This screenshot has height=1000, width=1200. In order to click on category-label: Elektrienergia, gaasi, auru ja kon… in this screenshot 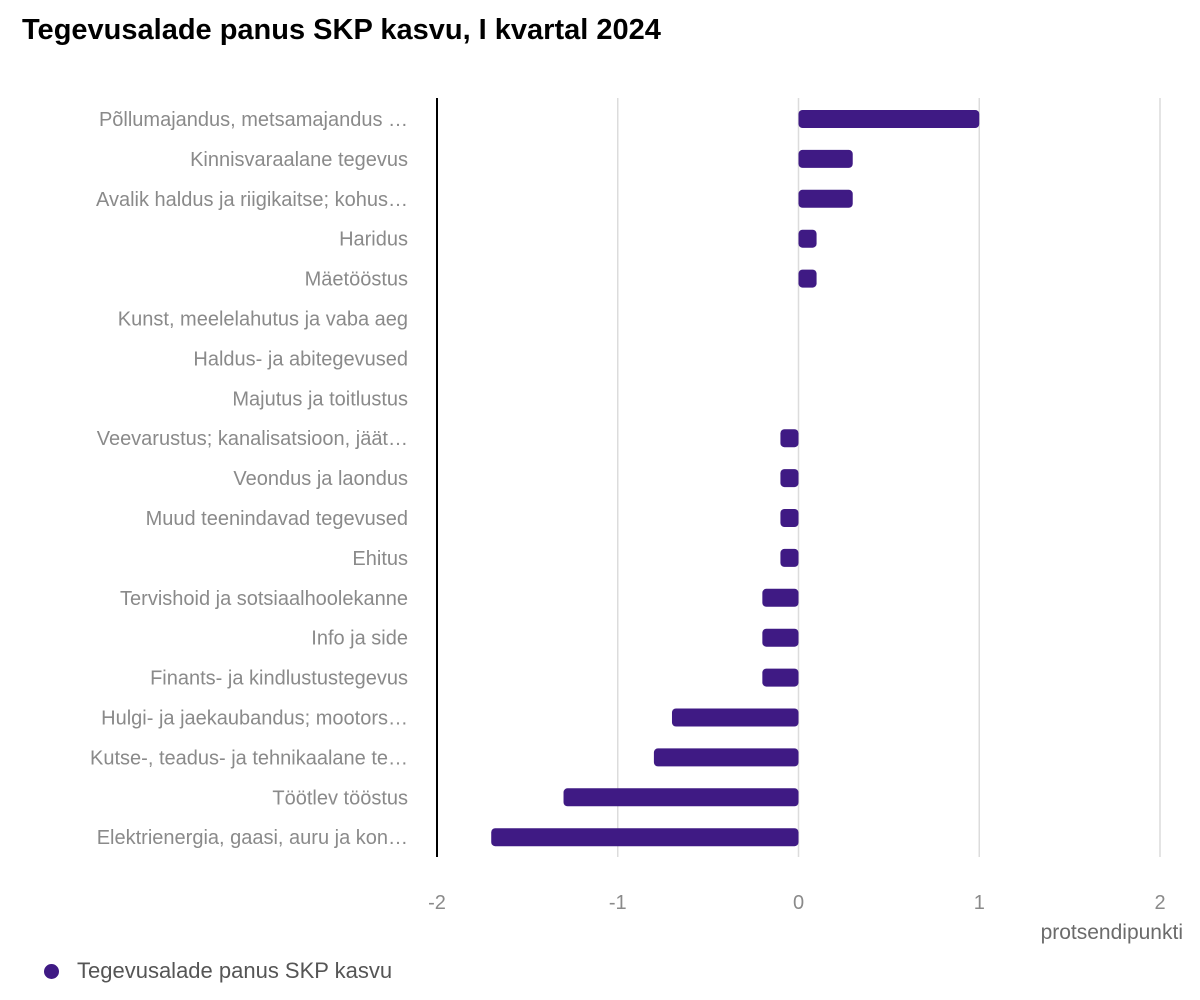, I will do `click(252, 838)`.